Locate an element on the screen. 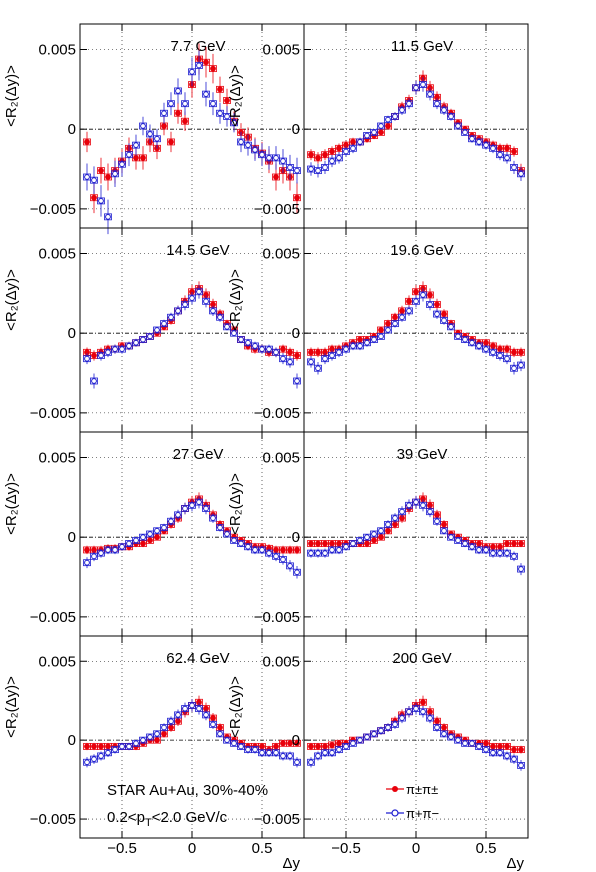 The image size is (596, 872). panel-title: 39 GeV is located at coordinates (422, 454).